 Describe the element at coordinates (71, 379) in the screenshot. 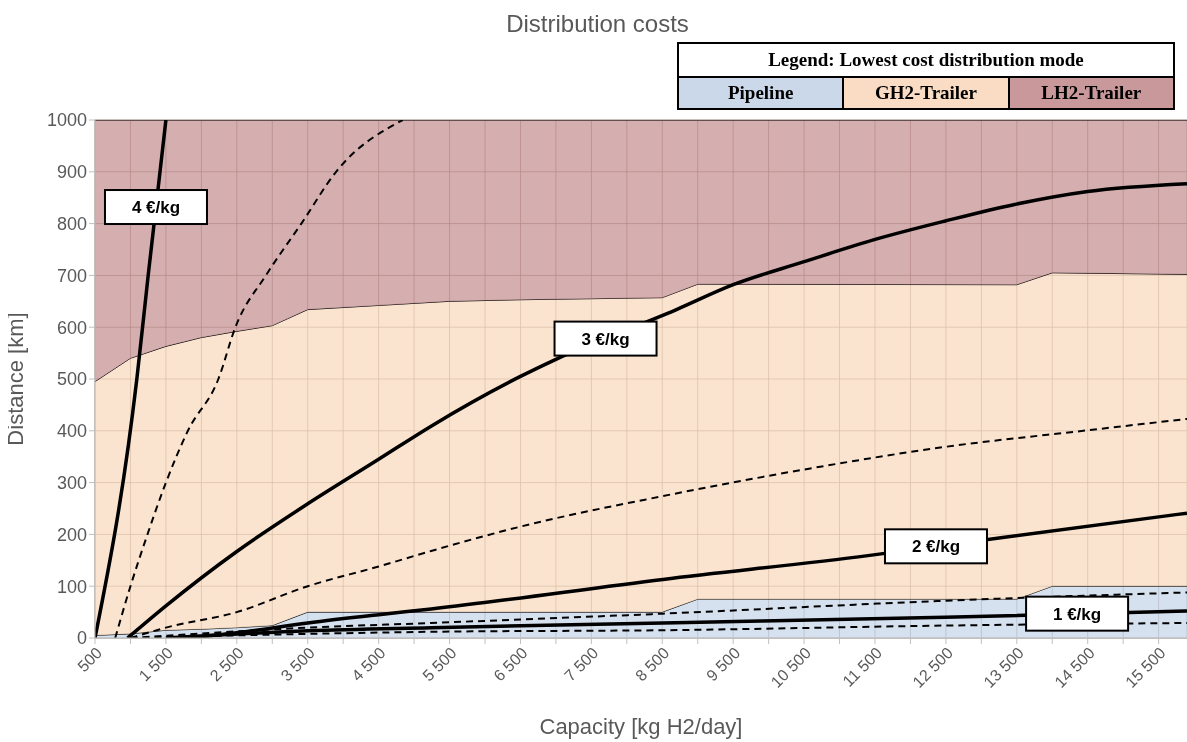

I see `y-tick-label: 500` at that location.